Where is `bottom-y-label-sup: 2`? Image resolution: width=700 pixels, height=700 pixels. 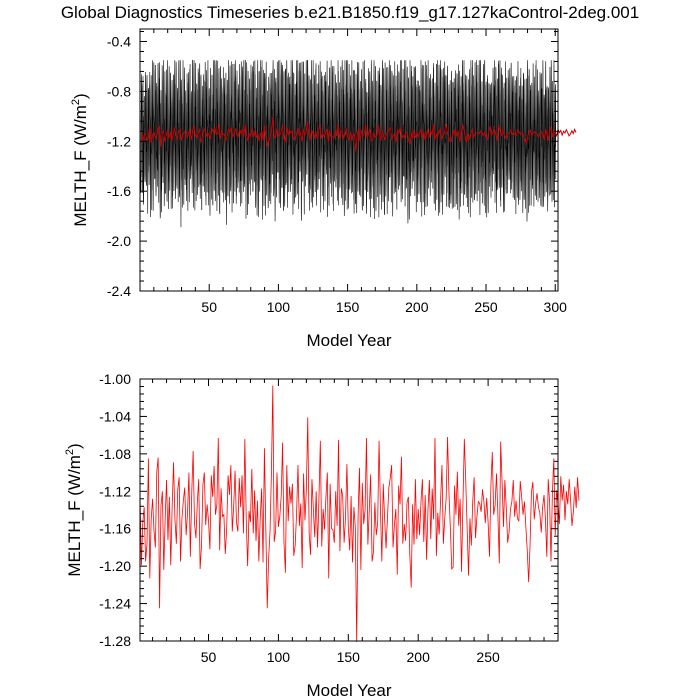
bottom-y-label-sup: 2 is located at coordinates (70, 452).